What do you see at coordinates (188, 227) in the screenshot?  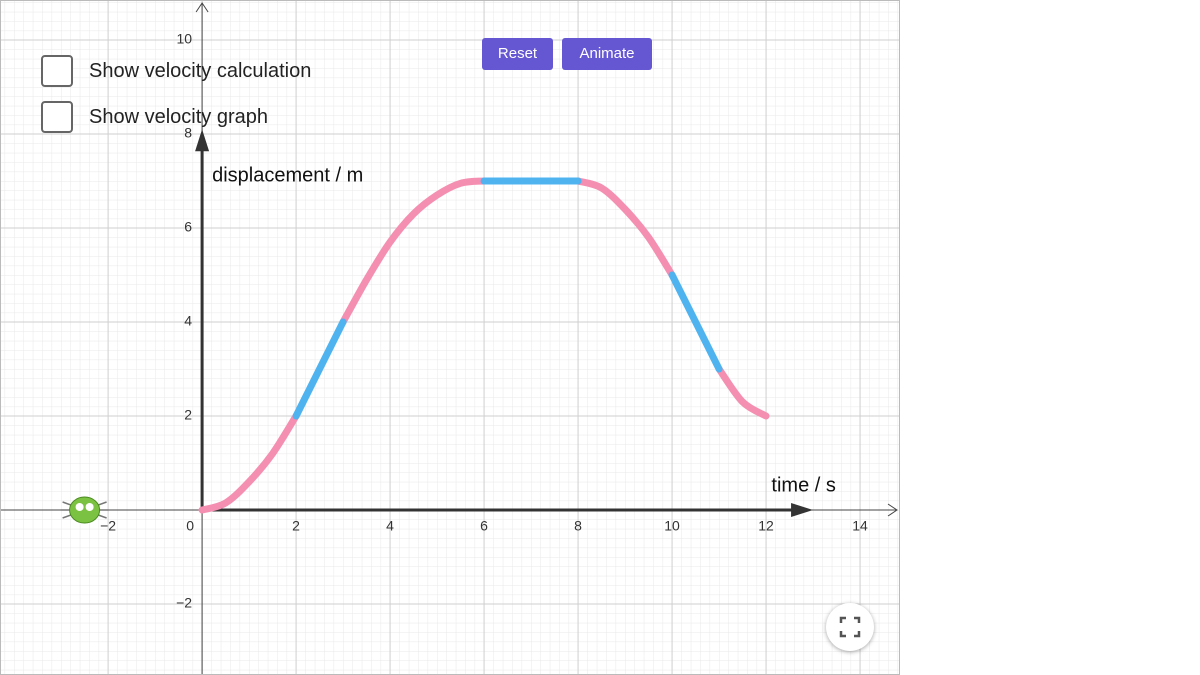 I see `y-tick-label: 6` at bounding box center [188, 227].